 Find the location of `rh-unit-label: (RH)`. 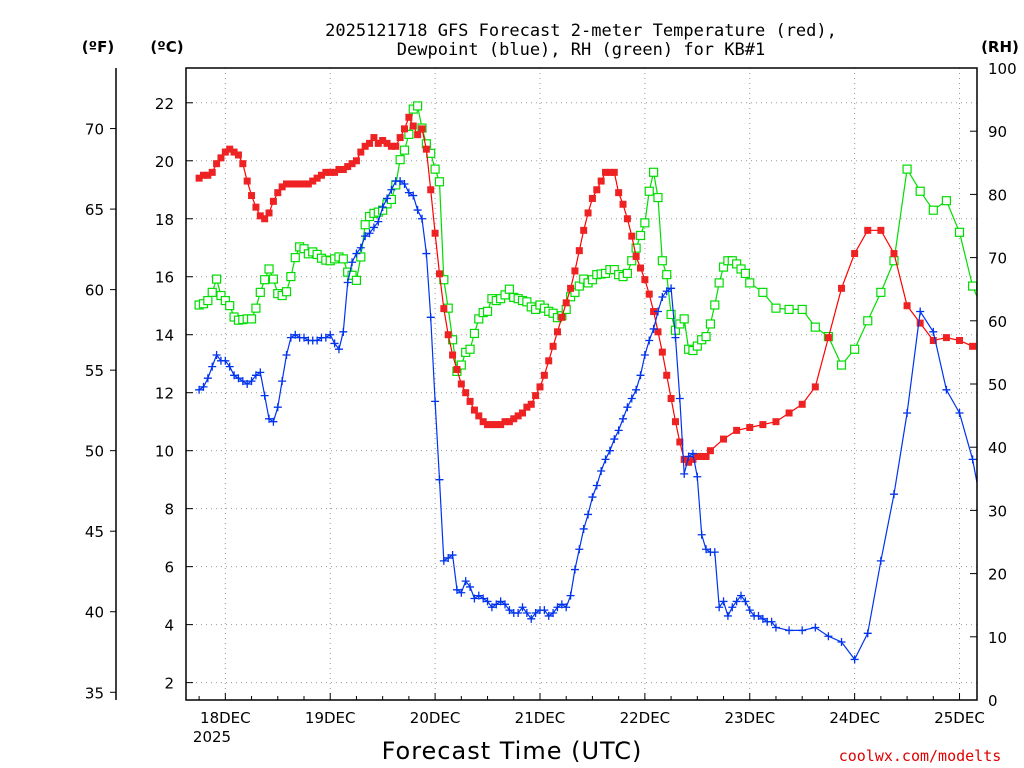

rh-unit-label: (RH) is located at coordinates (1000, 47).